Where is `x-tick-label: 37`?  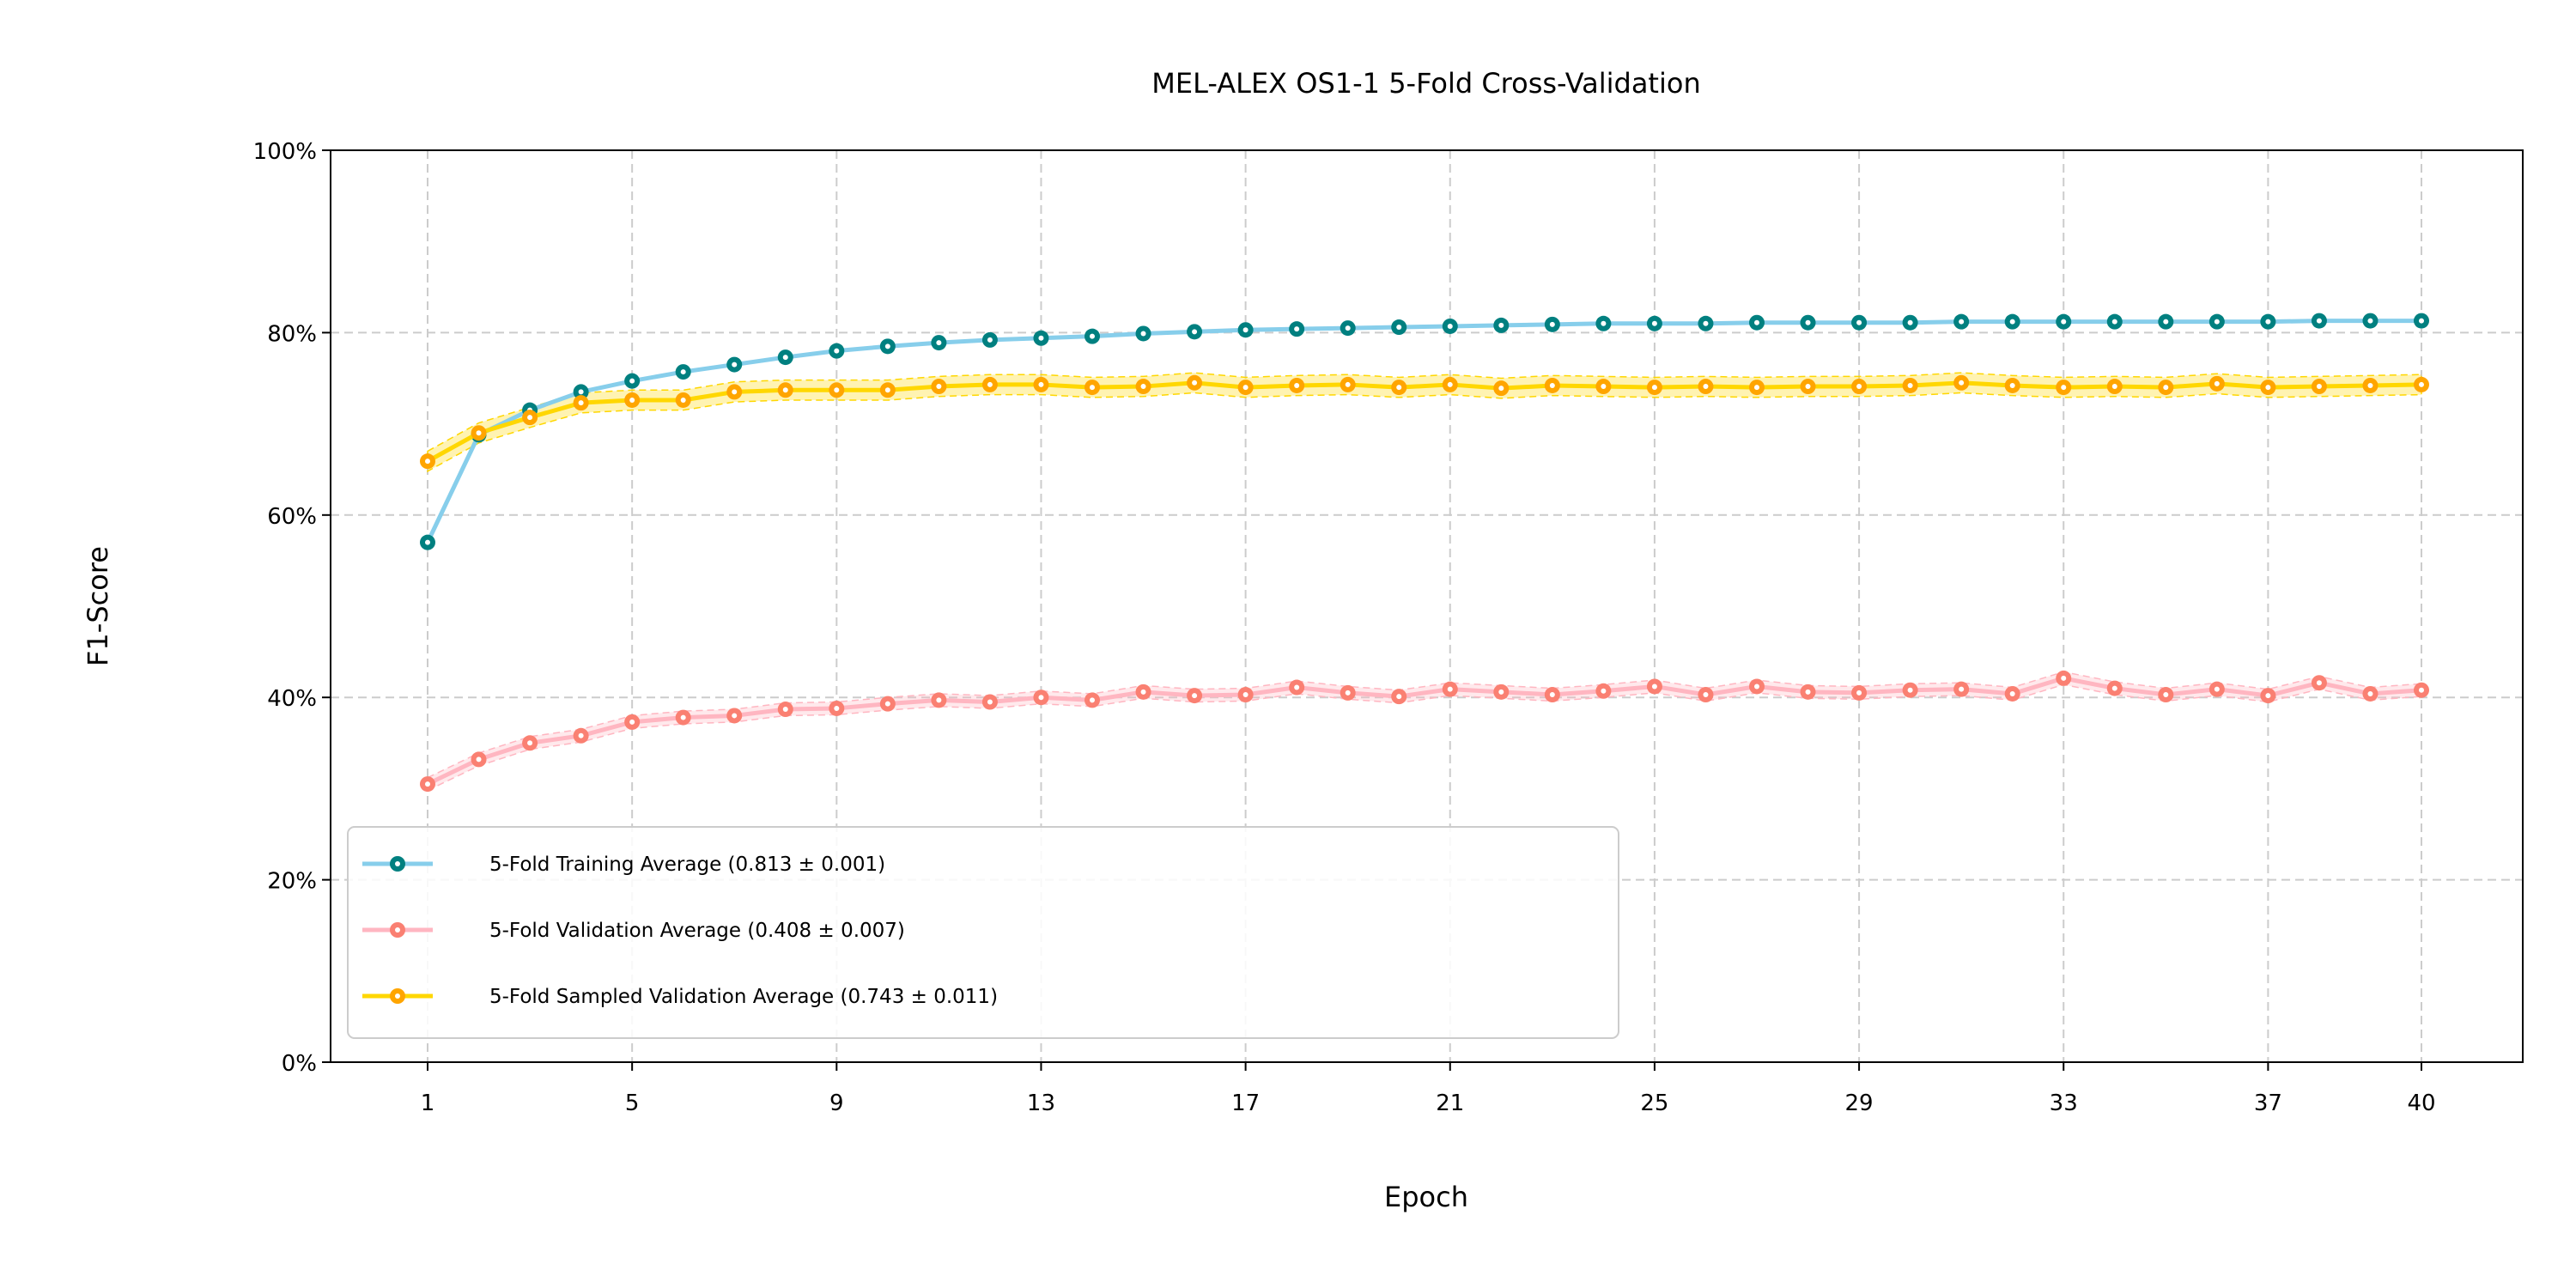 x-tick-label: 37 is located at coordinates (2268, 1103).